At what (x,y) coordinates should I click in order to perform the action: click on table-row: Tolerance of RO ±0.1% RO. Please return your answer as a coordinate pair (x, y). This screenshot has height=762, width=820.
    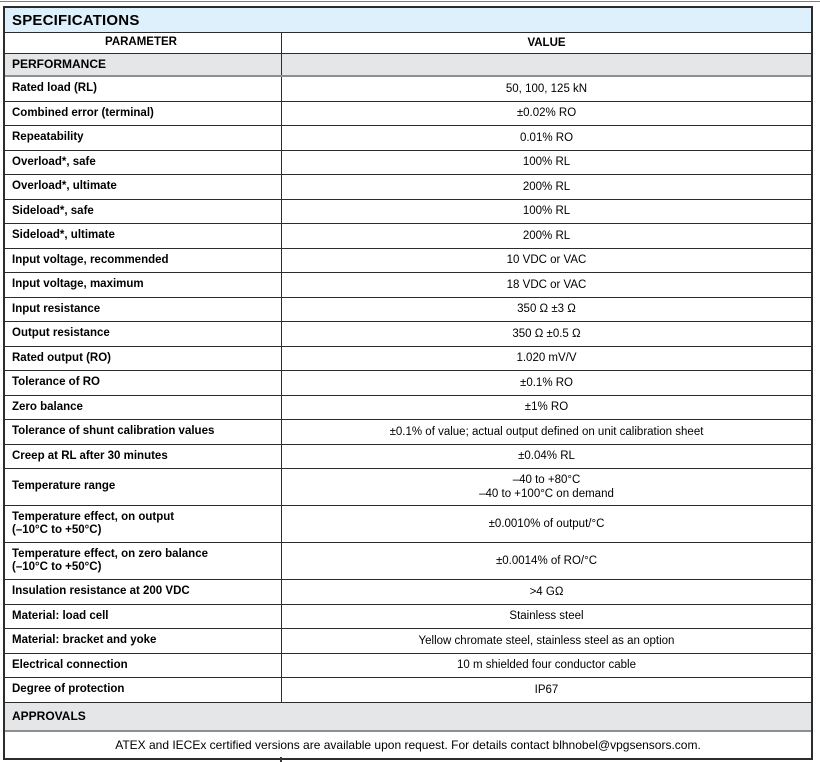
    Looking at the image, I should click on (408, 383).